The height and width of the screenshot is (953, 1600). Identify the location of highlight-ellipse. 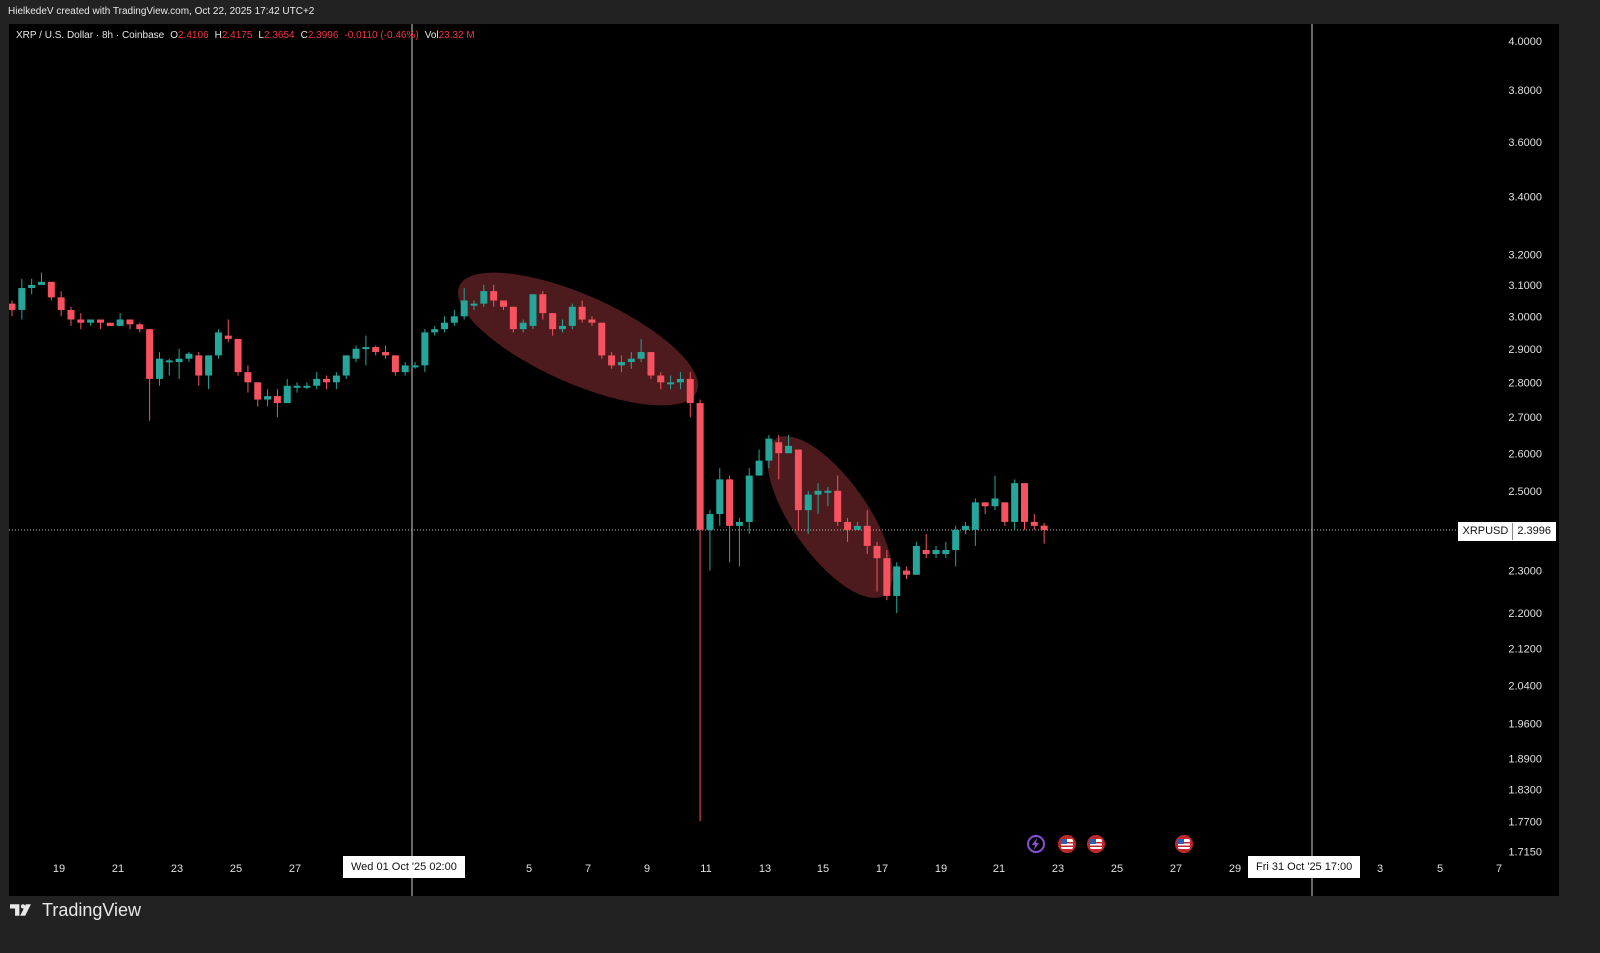
(577, 339).